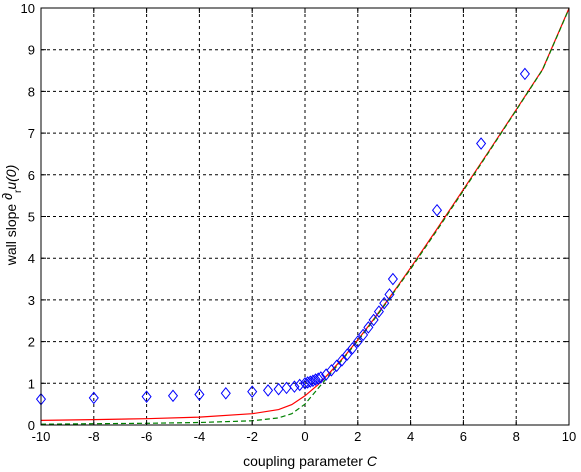 Image resolution: width=581 pixels, height=472 pixels. What do you see at coordinates (41, 436) in the screenshot?
I see `x-tick-label: -10` at bounding box center [41, 436].